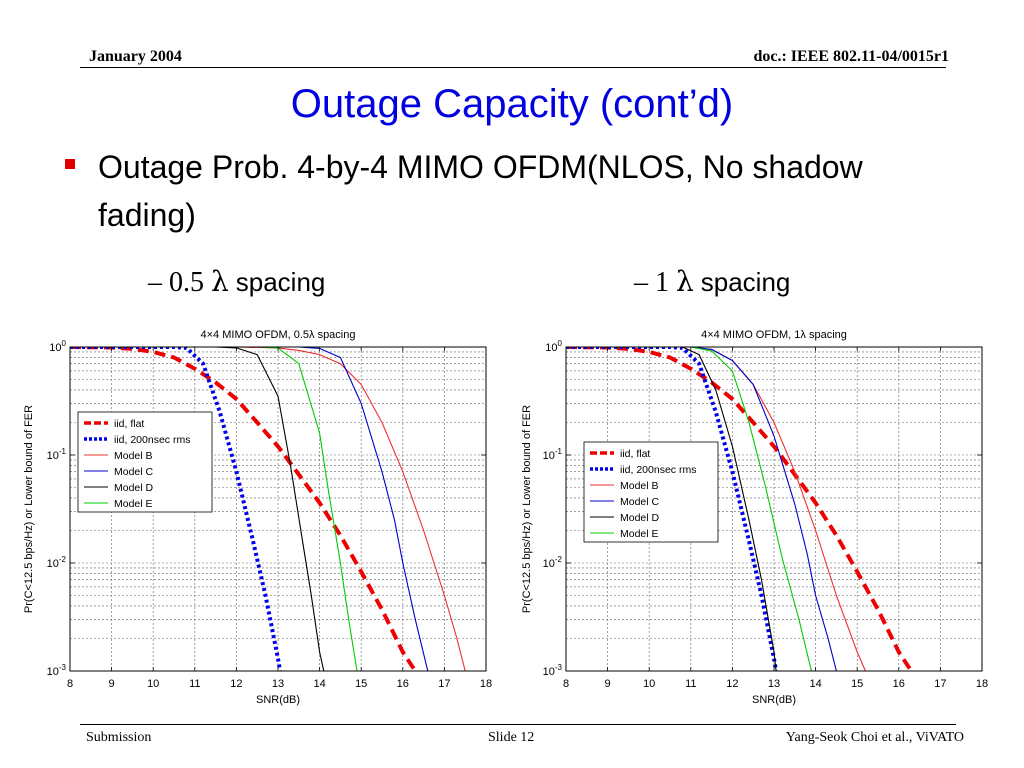 The image size is (1024, 768). Describe the element at coordinates (518, 724) in the screenshot. I see `footer-rule` at that location.